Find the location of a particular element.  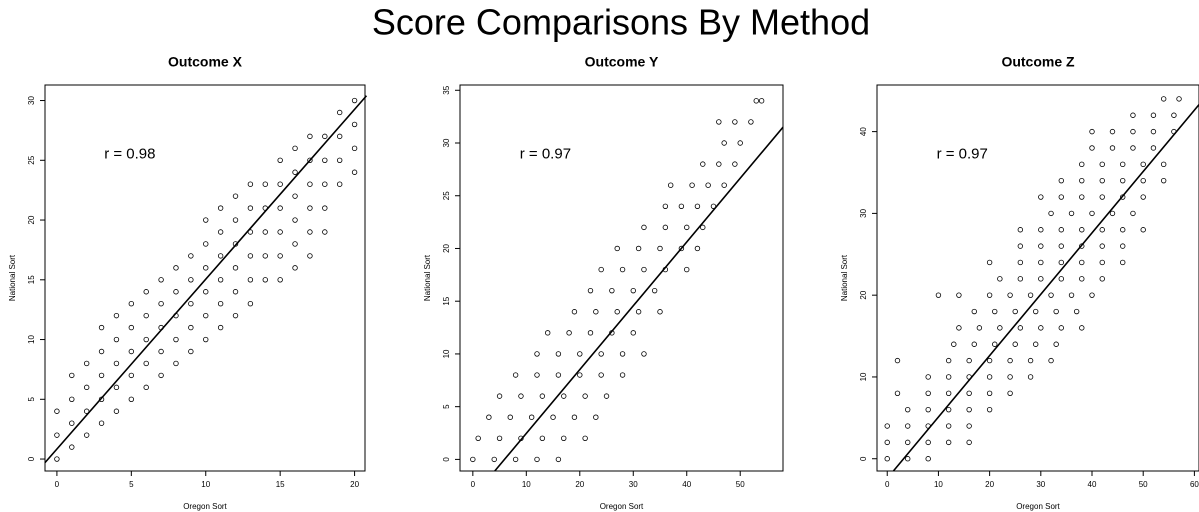

x-tick-label: 20 is located at coordinates (354, 484).